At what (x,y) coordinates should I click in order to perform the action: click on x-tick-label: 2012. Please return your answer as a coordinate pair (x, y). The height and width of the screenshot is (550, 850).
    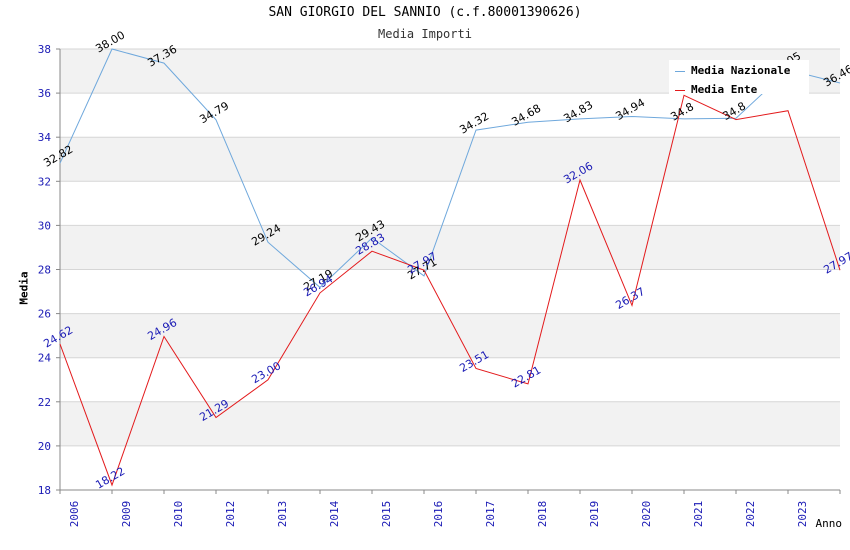
    Looking at the image, I should click on (230, 514).